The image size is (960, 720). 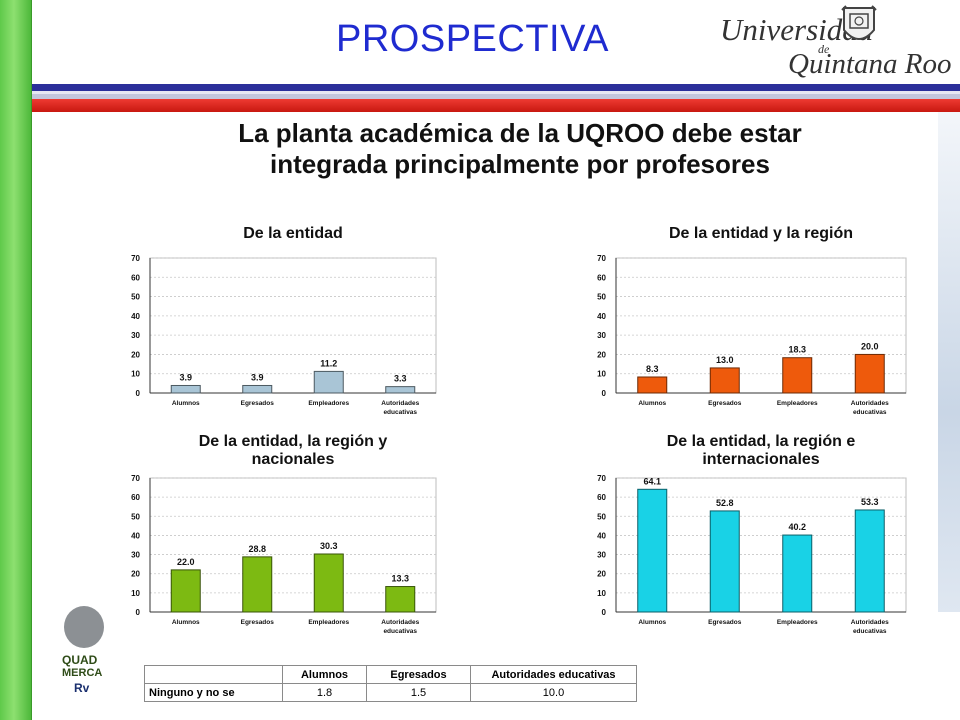 I want to click on table-row: Ninguno y no se 1.8 1.5 10.0, so click(x=390, y=692).